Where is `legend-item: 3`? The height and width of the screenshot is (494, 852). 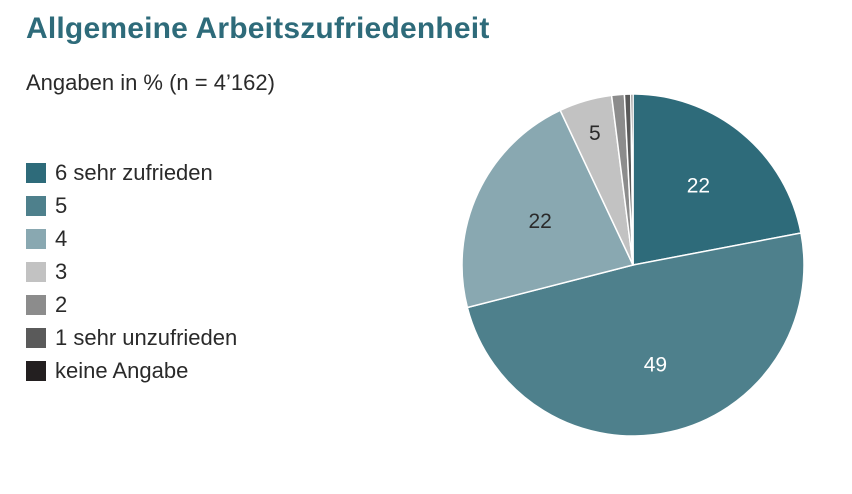 legend-item: 3 is located at coordinates (131, 271).